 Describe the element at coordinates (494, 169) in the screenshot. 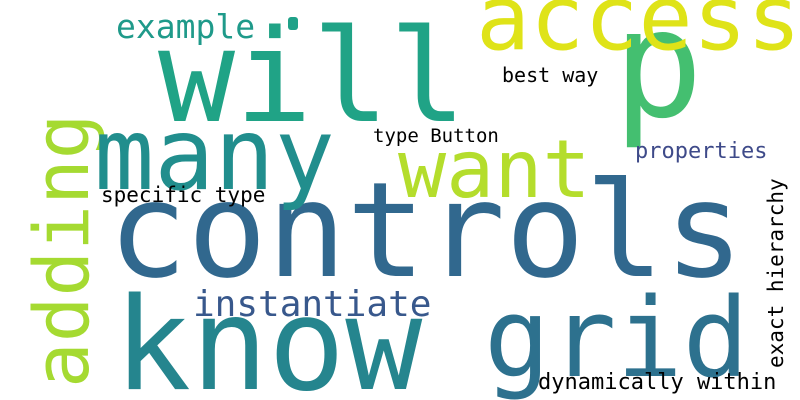

I see `word-want: want` at that location.